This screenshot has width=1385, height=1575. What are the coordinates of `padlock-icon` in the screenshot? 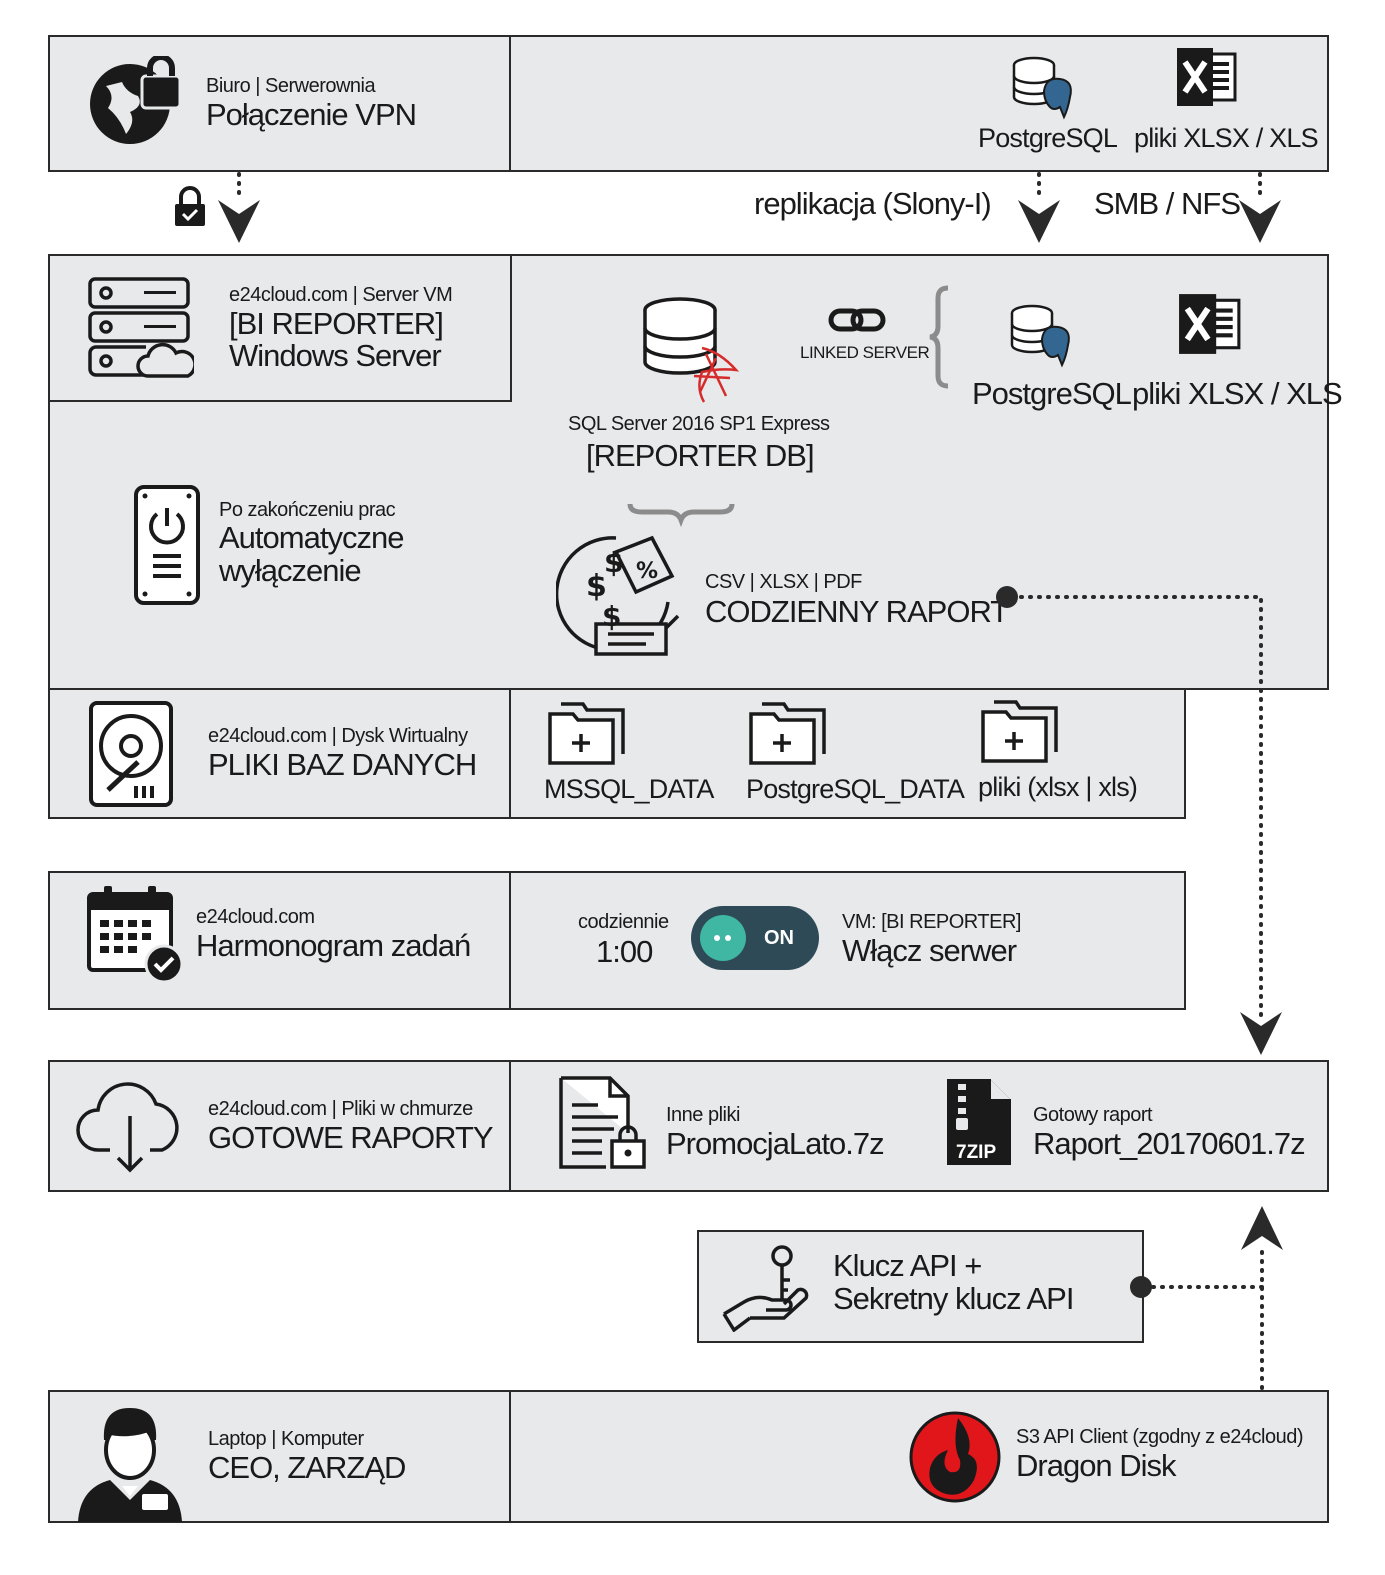 It's located at (190, 206).